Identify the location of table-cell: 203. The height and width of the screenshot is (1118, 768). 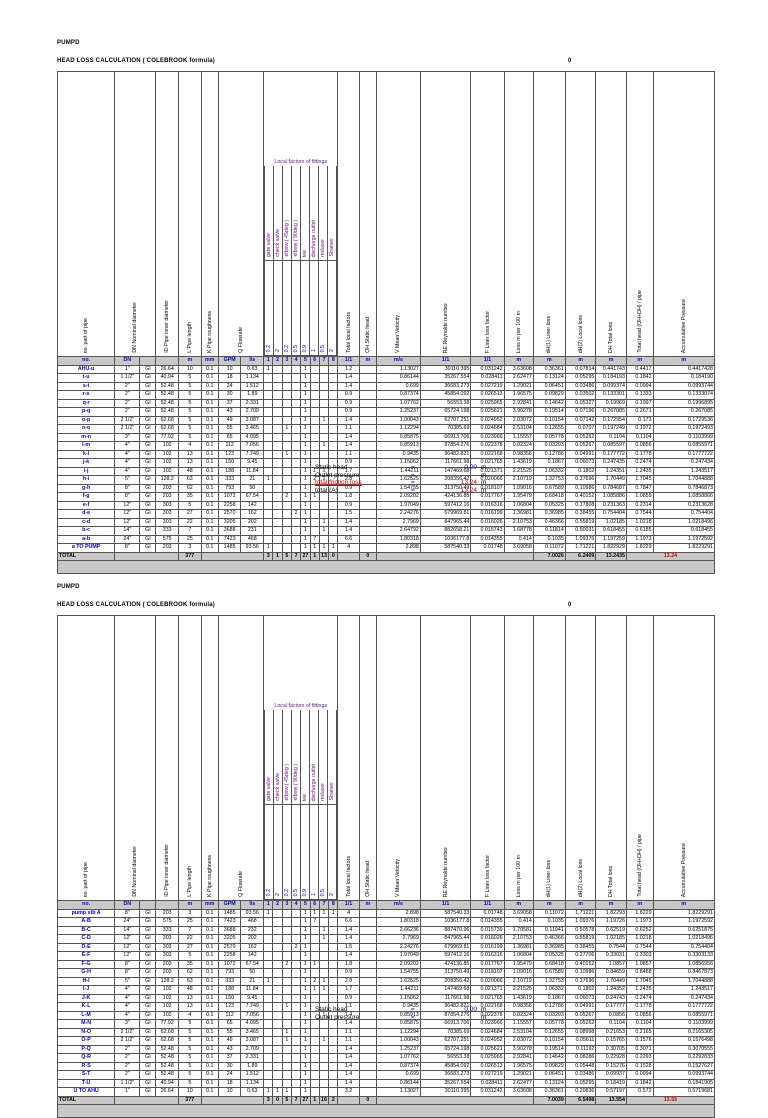
(167, 964).